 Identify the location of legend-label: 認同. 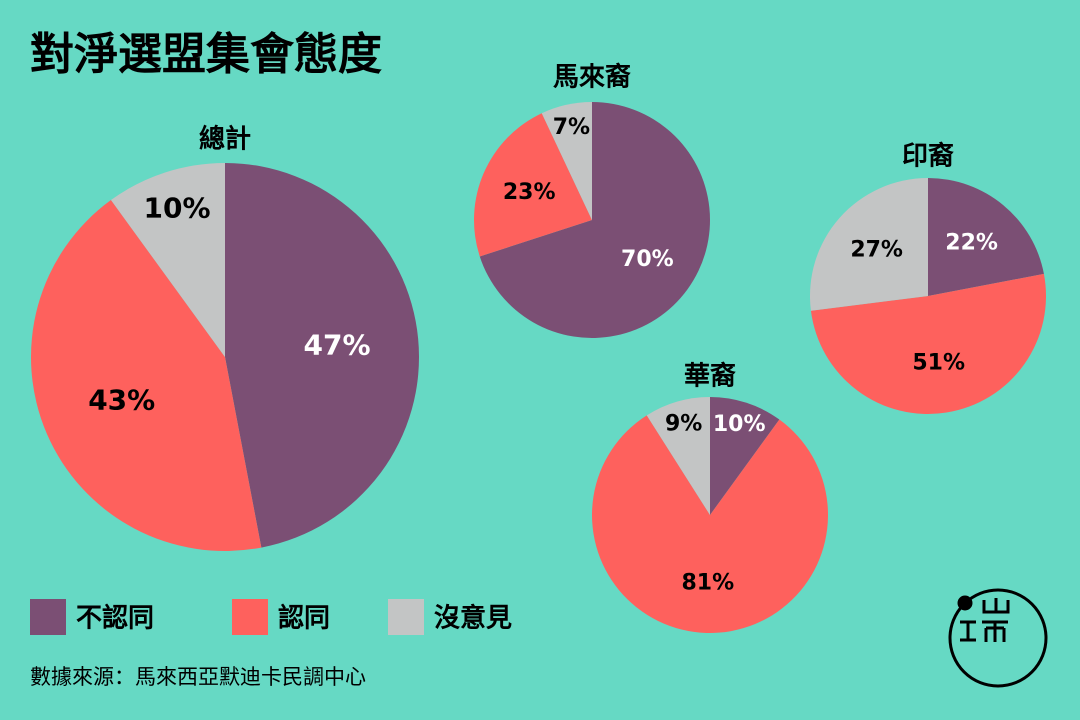
(304, 618).